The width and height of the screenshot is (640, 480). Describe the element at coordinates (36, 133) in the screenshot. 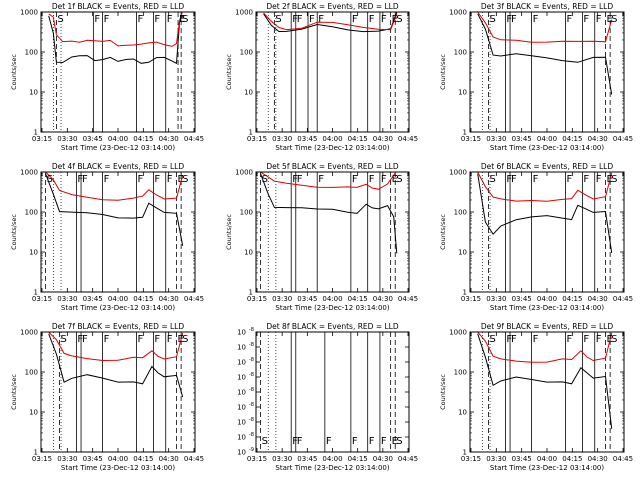

I see `y-tick-label: 1` at that location.